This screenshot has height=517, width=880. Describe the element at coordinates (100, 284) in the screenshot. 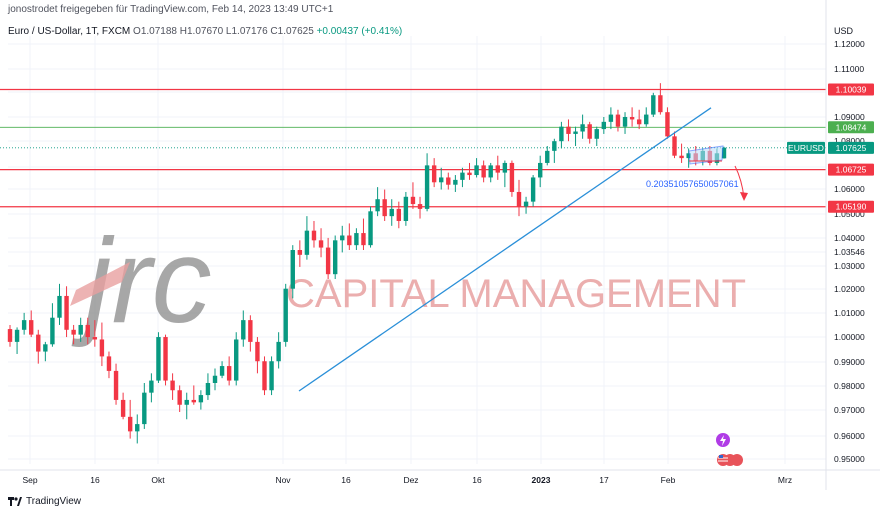

I see `watermark-logo-swoosh` at that location.